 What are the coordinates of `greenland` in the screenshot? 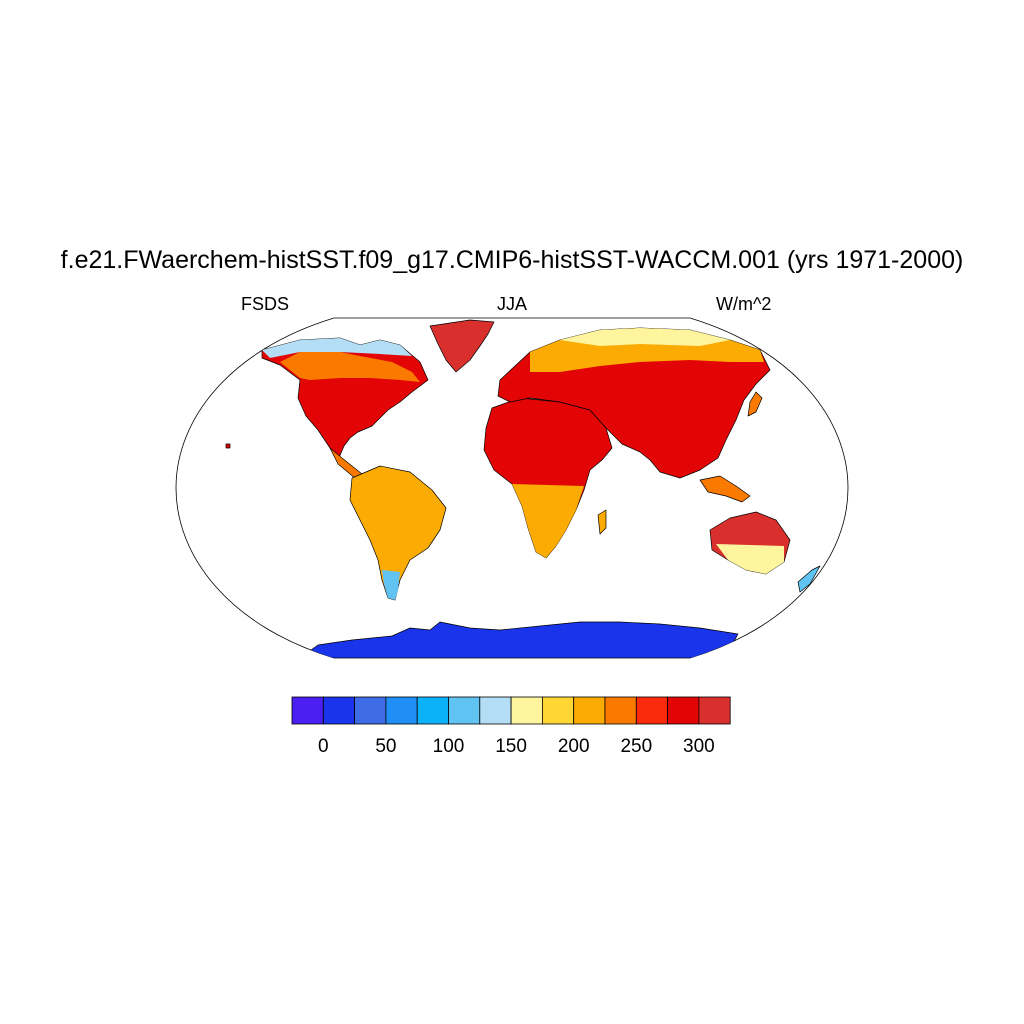 It's located at (462, 346).